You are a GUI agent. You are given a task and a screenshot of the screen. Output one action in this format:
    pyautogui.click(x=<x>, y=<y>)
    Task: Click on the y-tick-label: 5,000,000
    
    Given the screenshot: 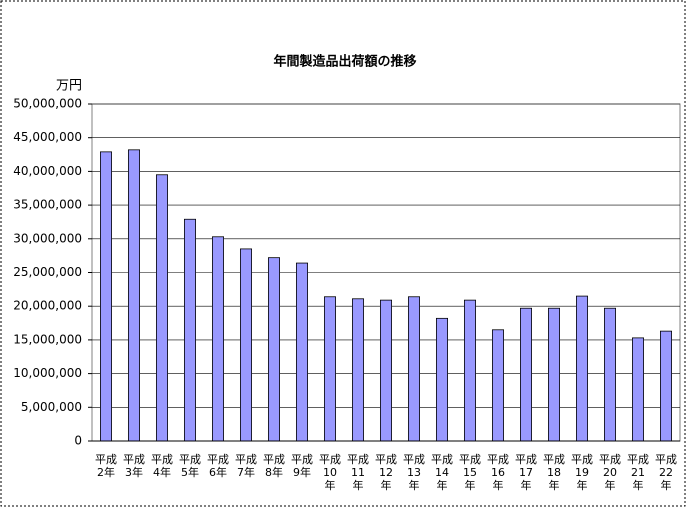 What is the action you would take?
    pyautogui.click(x=51, y=407)
    